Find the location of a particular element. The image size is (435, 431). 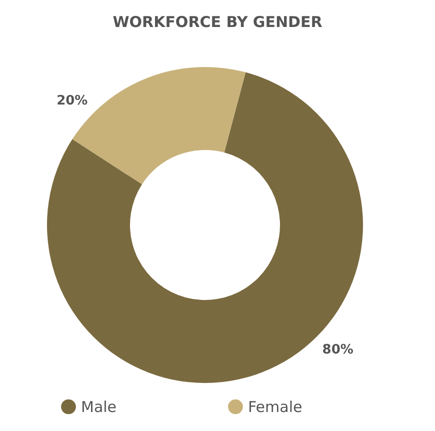

legend-label: Female is located at coordinates (275, 407).